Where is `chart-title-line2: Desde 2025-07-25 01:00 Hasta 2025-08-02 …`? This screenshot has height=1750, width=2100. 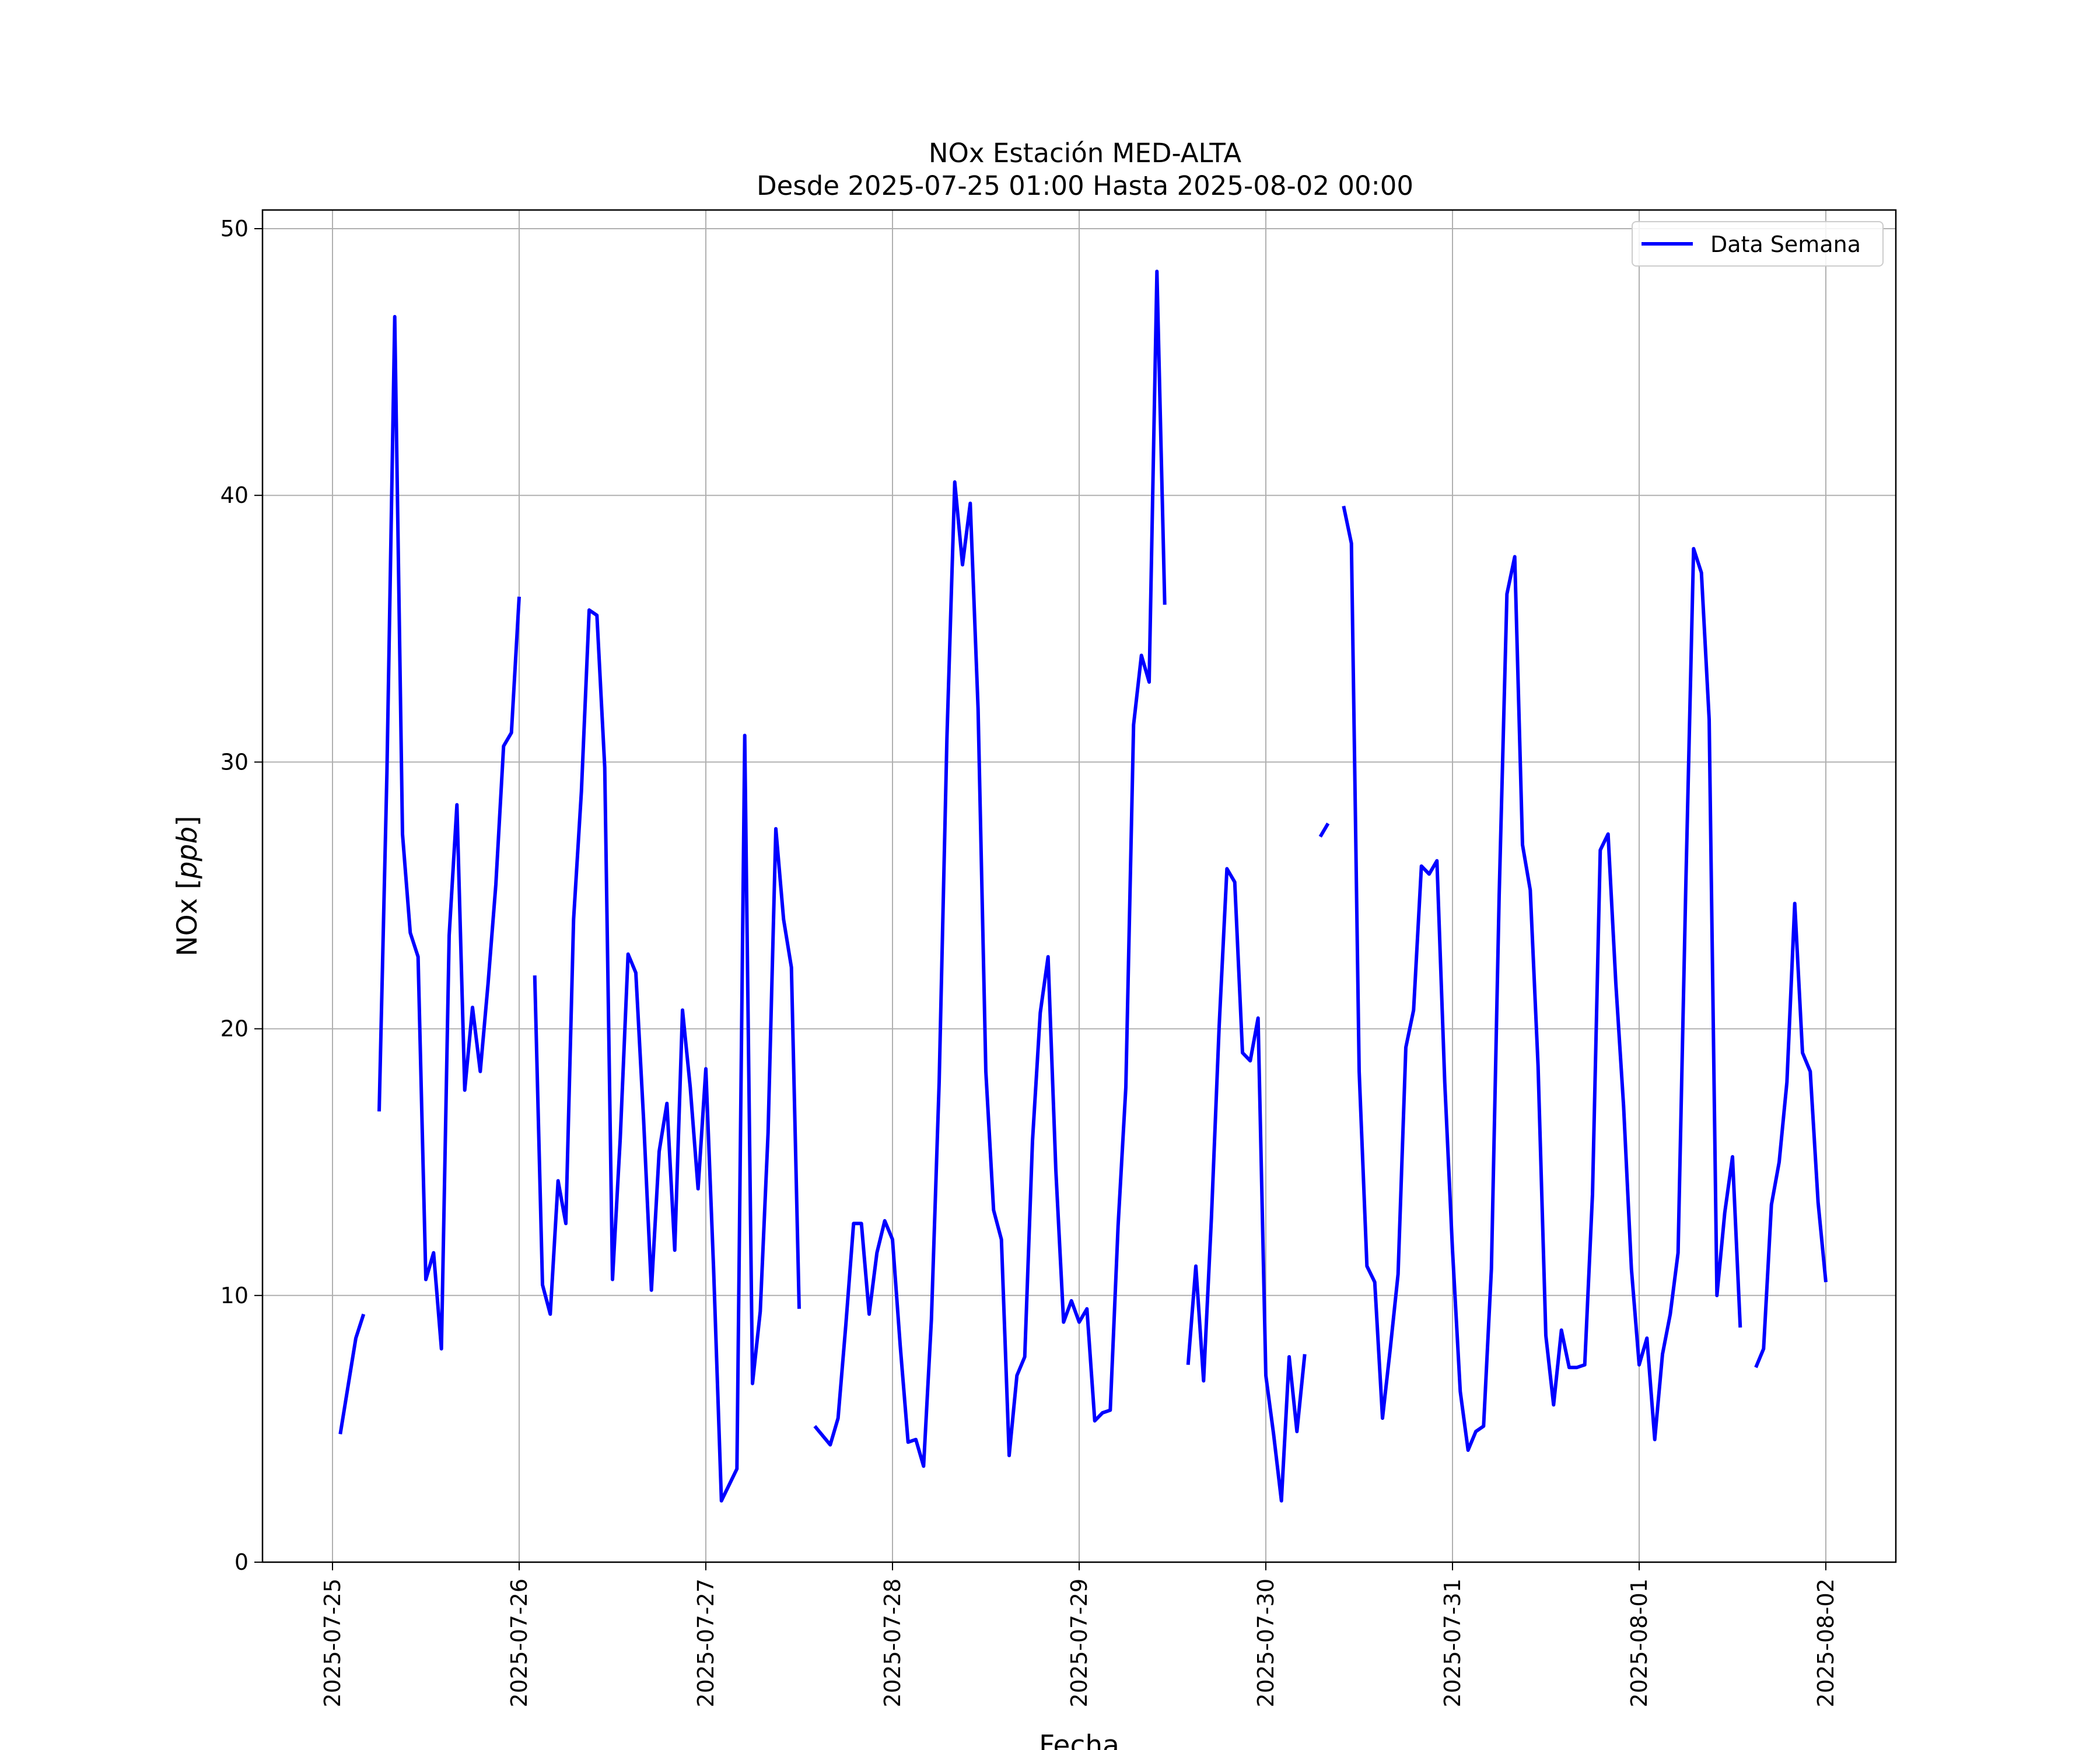 chart-title-line2: Desde 2025-07-25 01:00 Hasta 2025-08-02 … is located at coordinates (1085, 185).